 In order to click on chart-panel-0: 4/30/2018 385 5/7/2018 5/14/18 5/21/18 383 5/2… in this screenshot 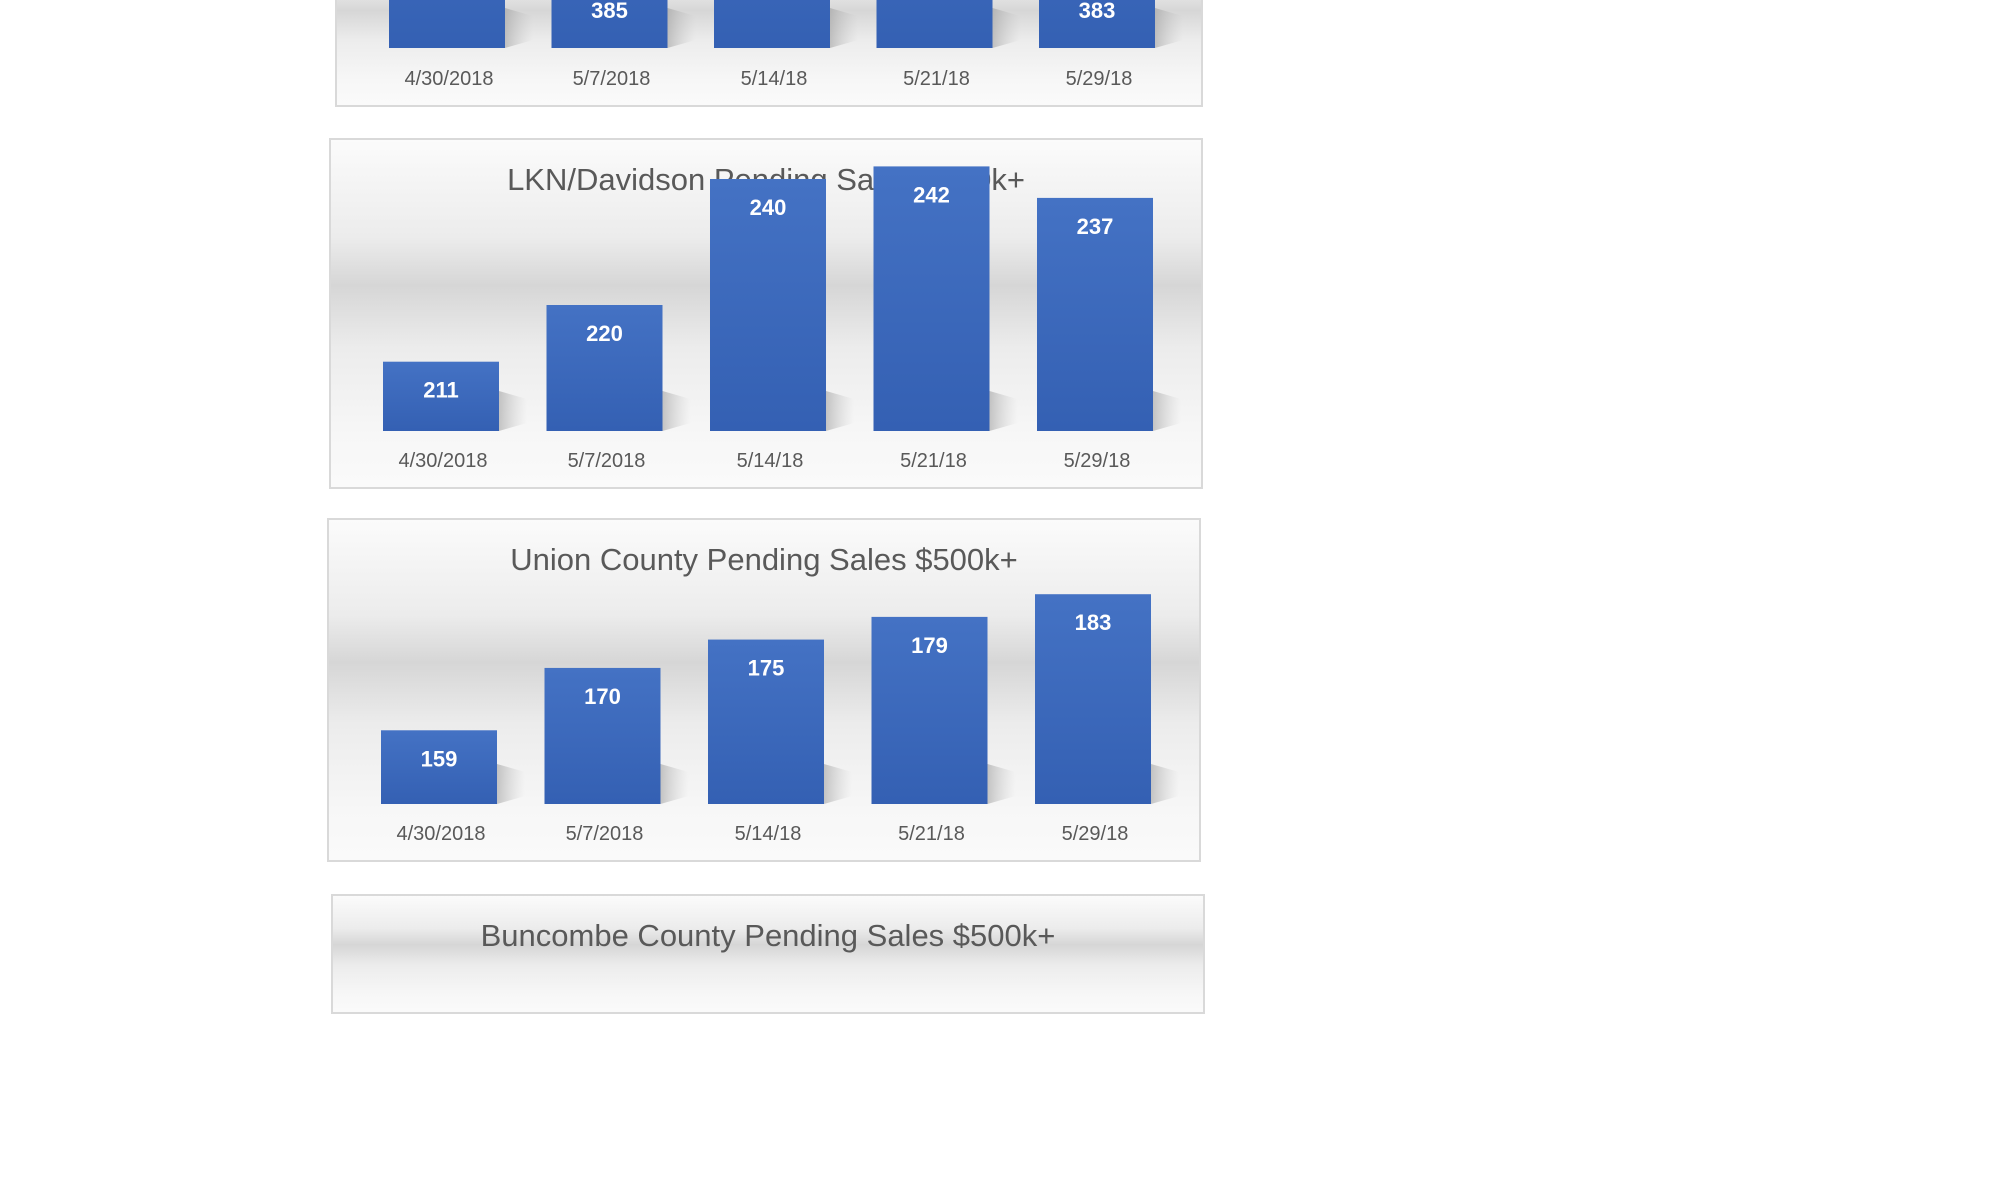, I will do `click(769, 53)`.